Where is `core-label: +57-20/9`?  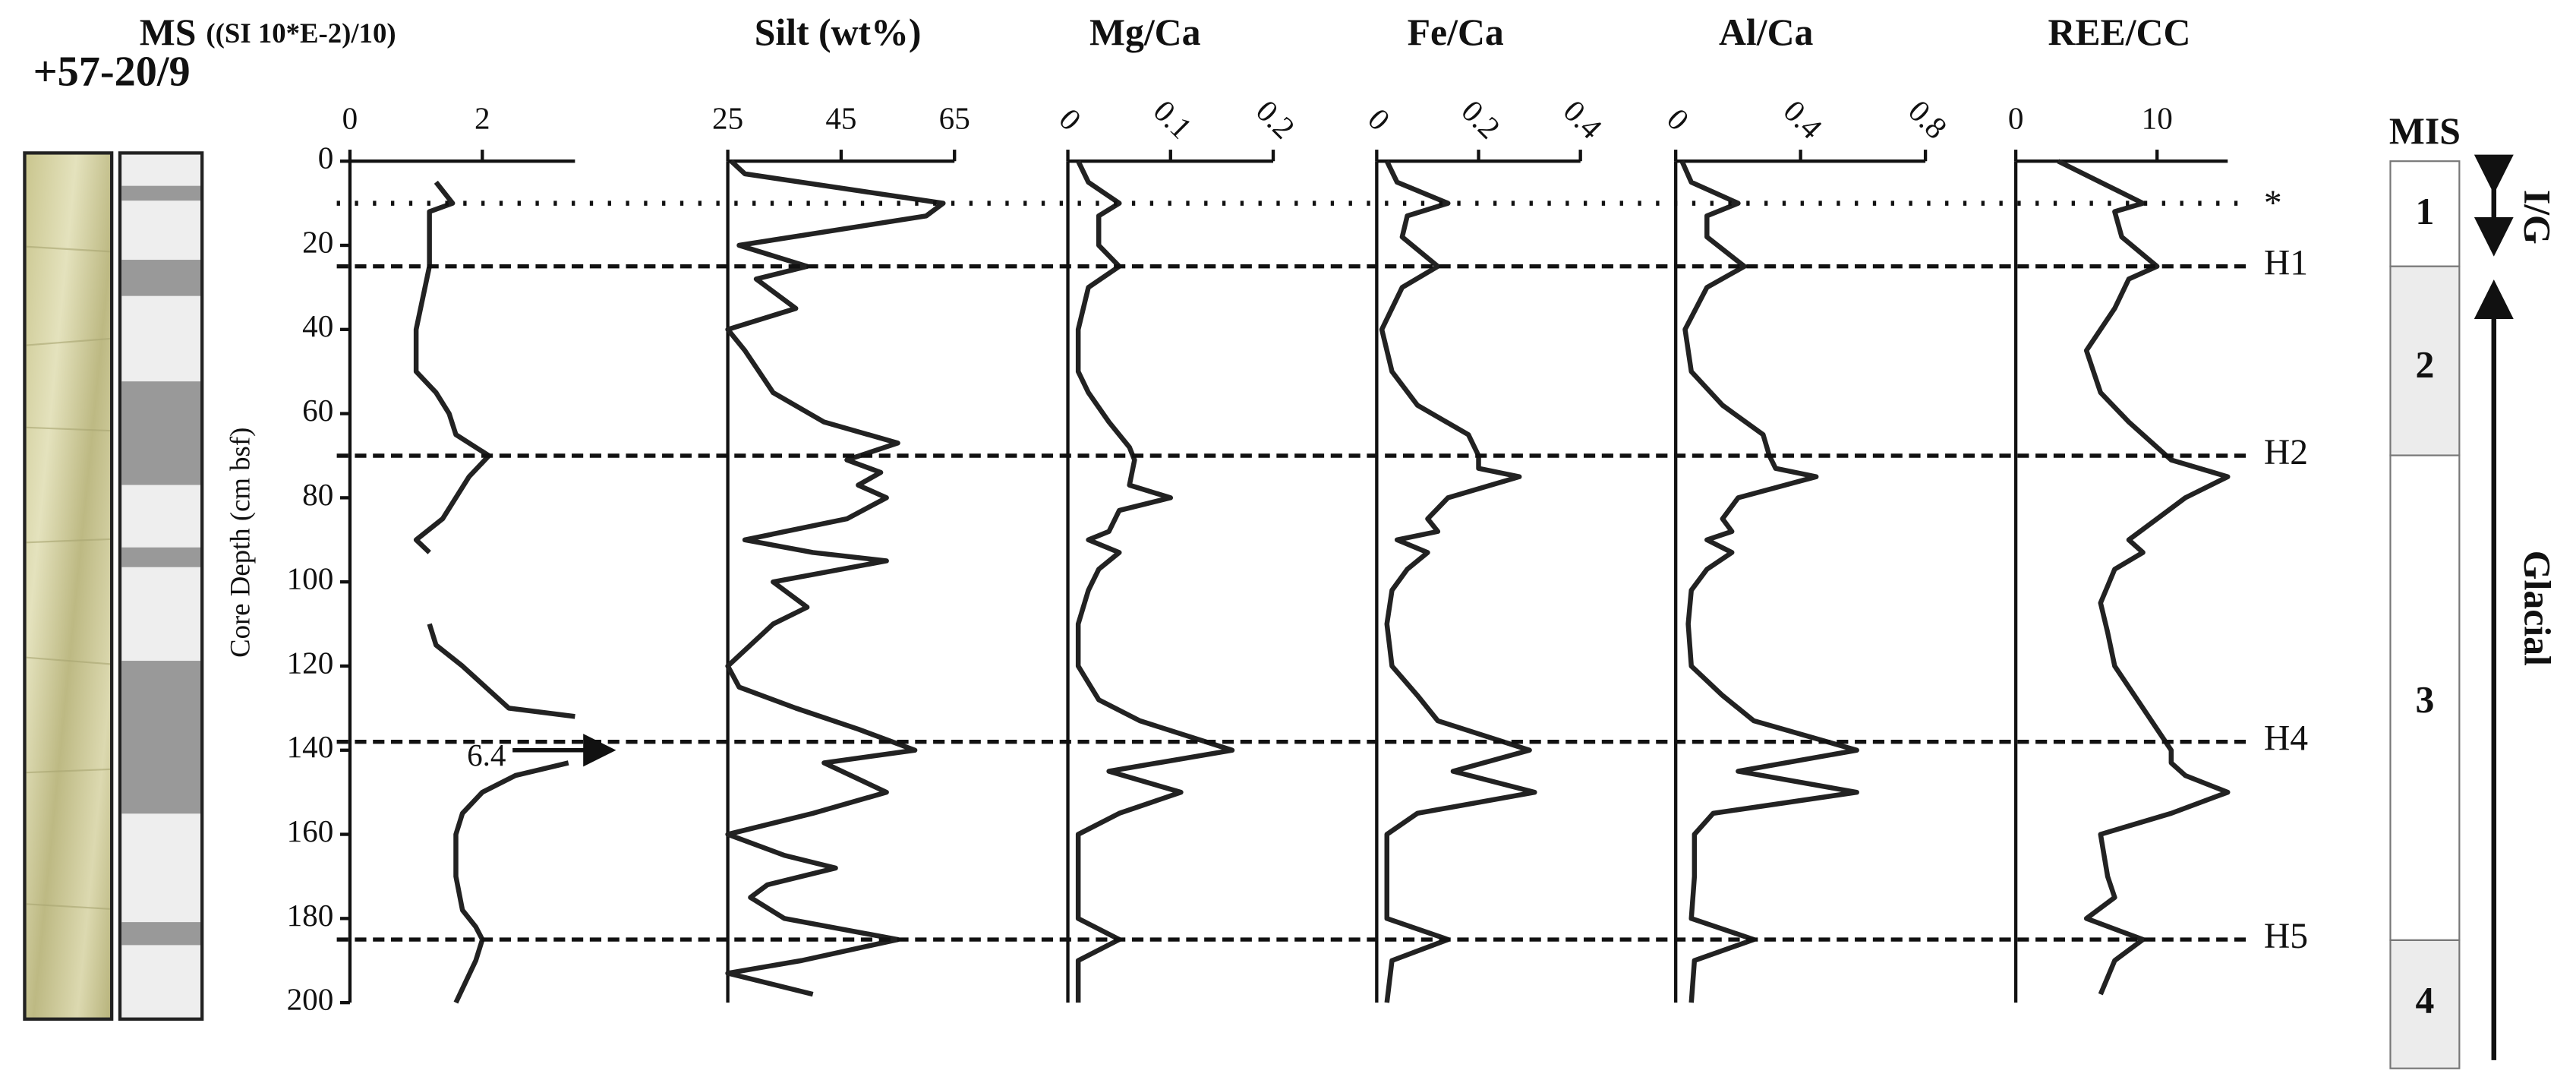 core-label: +57-20/9 is located at coordinates (112, 72).